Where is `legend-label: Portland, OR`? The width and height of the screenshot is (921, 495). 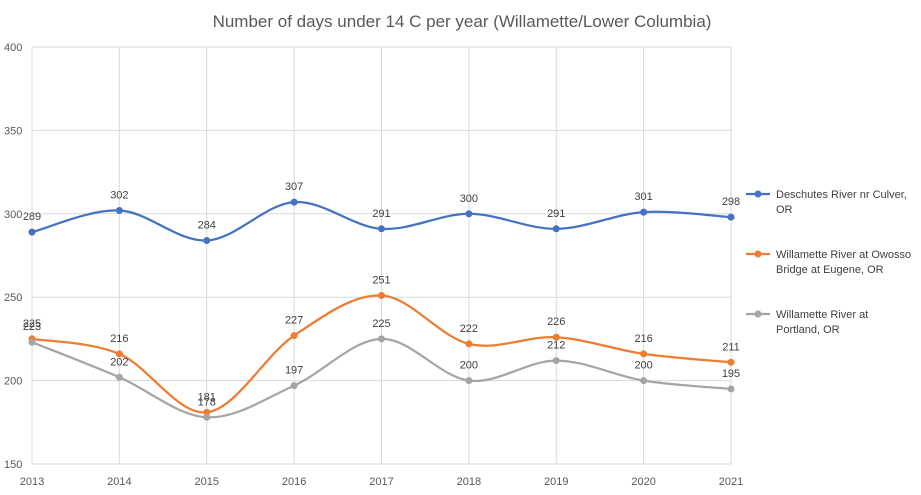
legend-label: Portland, OR is located at coordinates (808, 330).